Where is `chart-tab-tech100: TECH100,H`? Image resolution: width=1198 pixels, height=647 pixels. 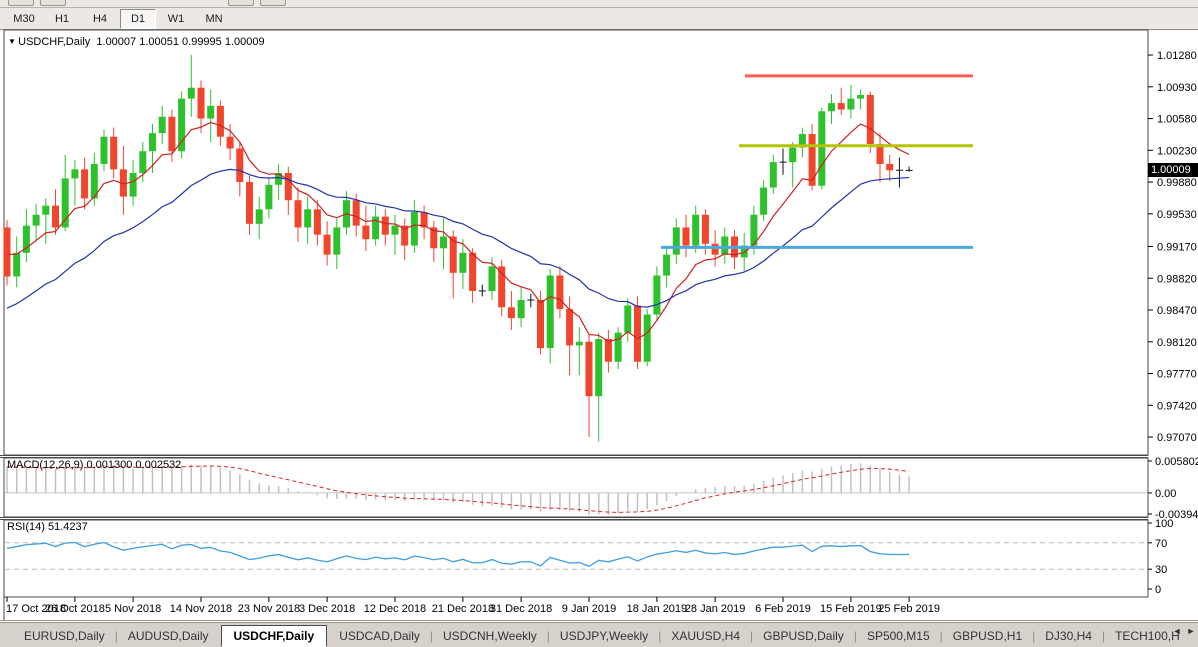 chart-tab-tech100: TECH100,H is located at coordinates (1147, 635).